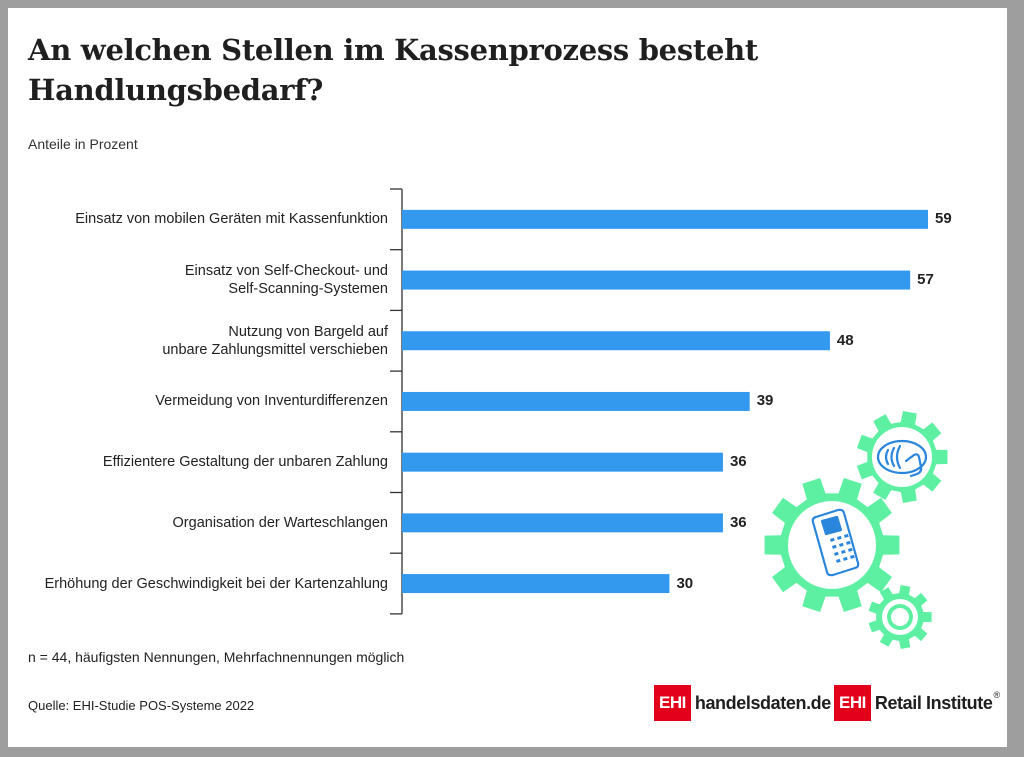  I want to click on contactless-payment-icon, so click(902, 458).